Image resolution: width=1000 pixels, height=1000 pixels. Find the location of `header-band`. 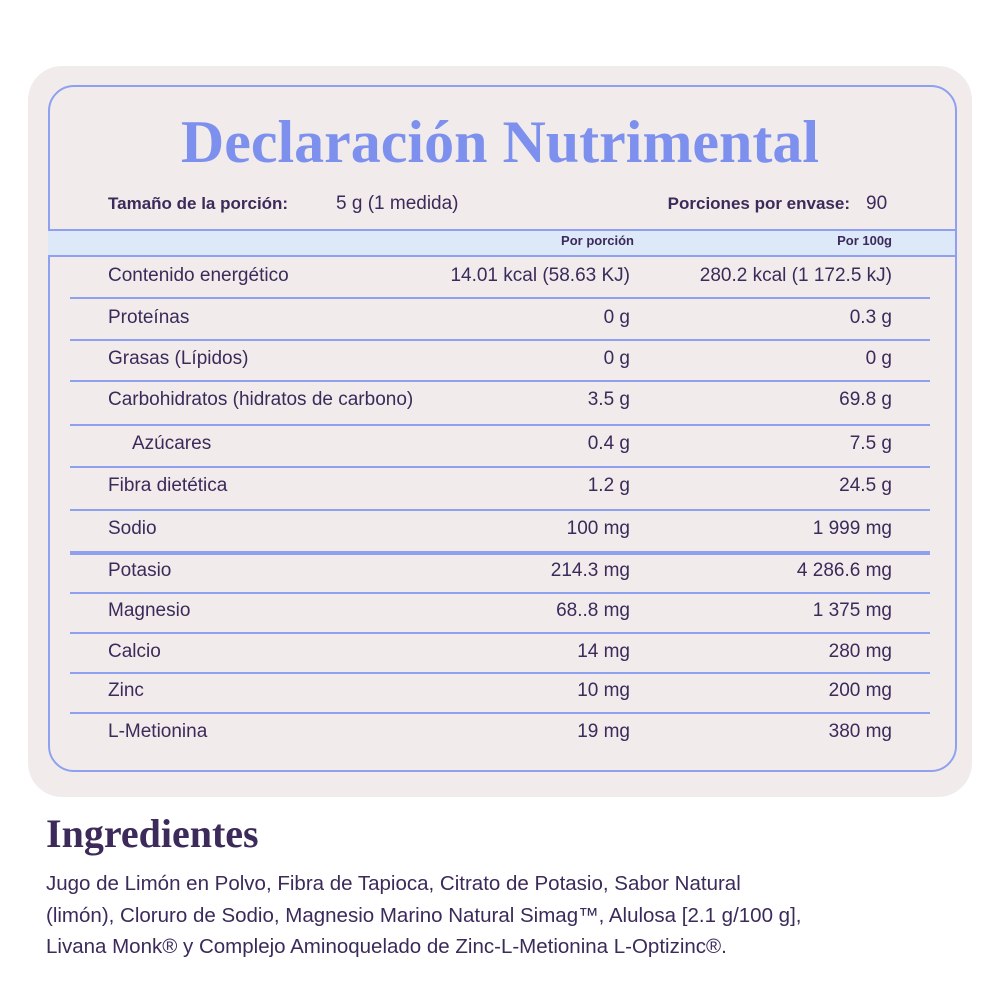

header-band is located at coordinates (501, 243).